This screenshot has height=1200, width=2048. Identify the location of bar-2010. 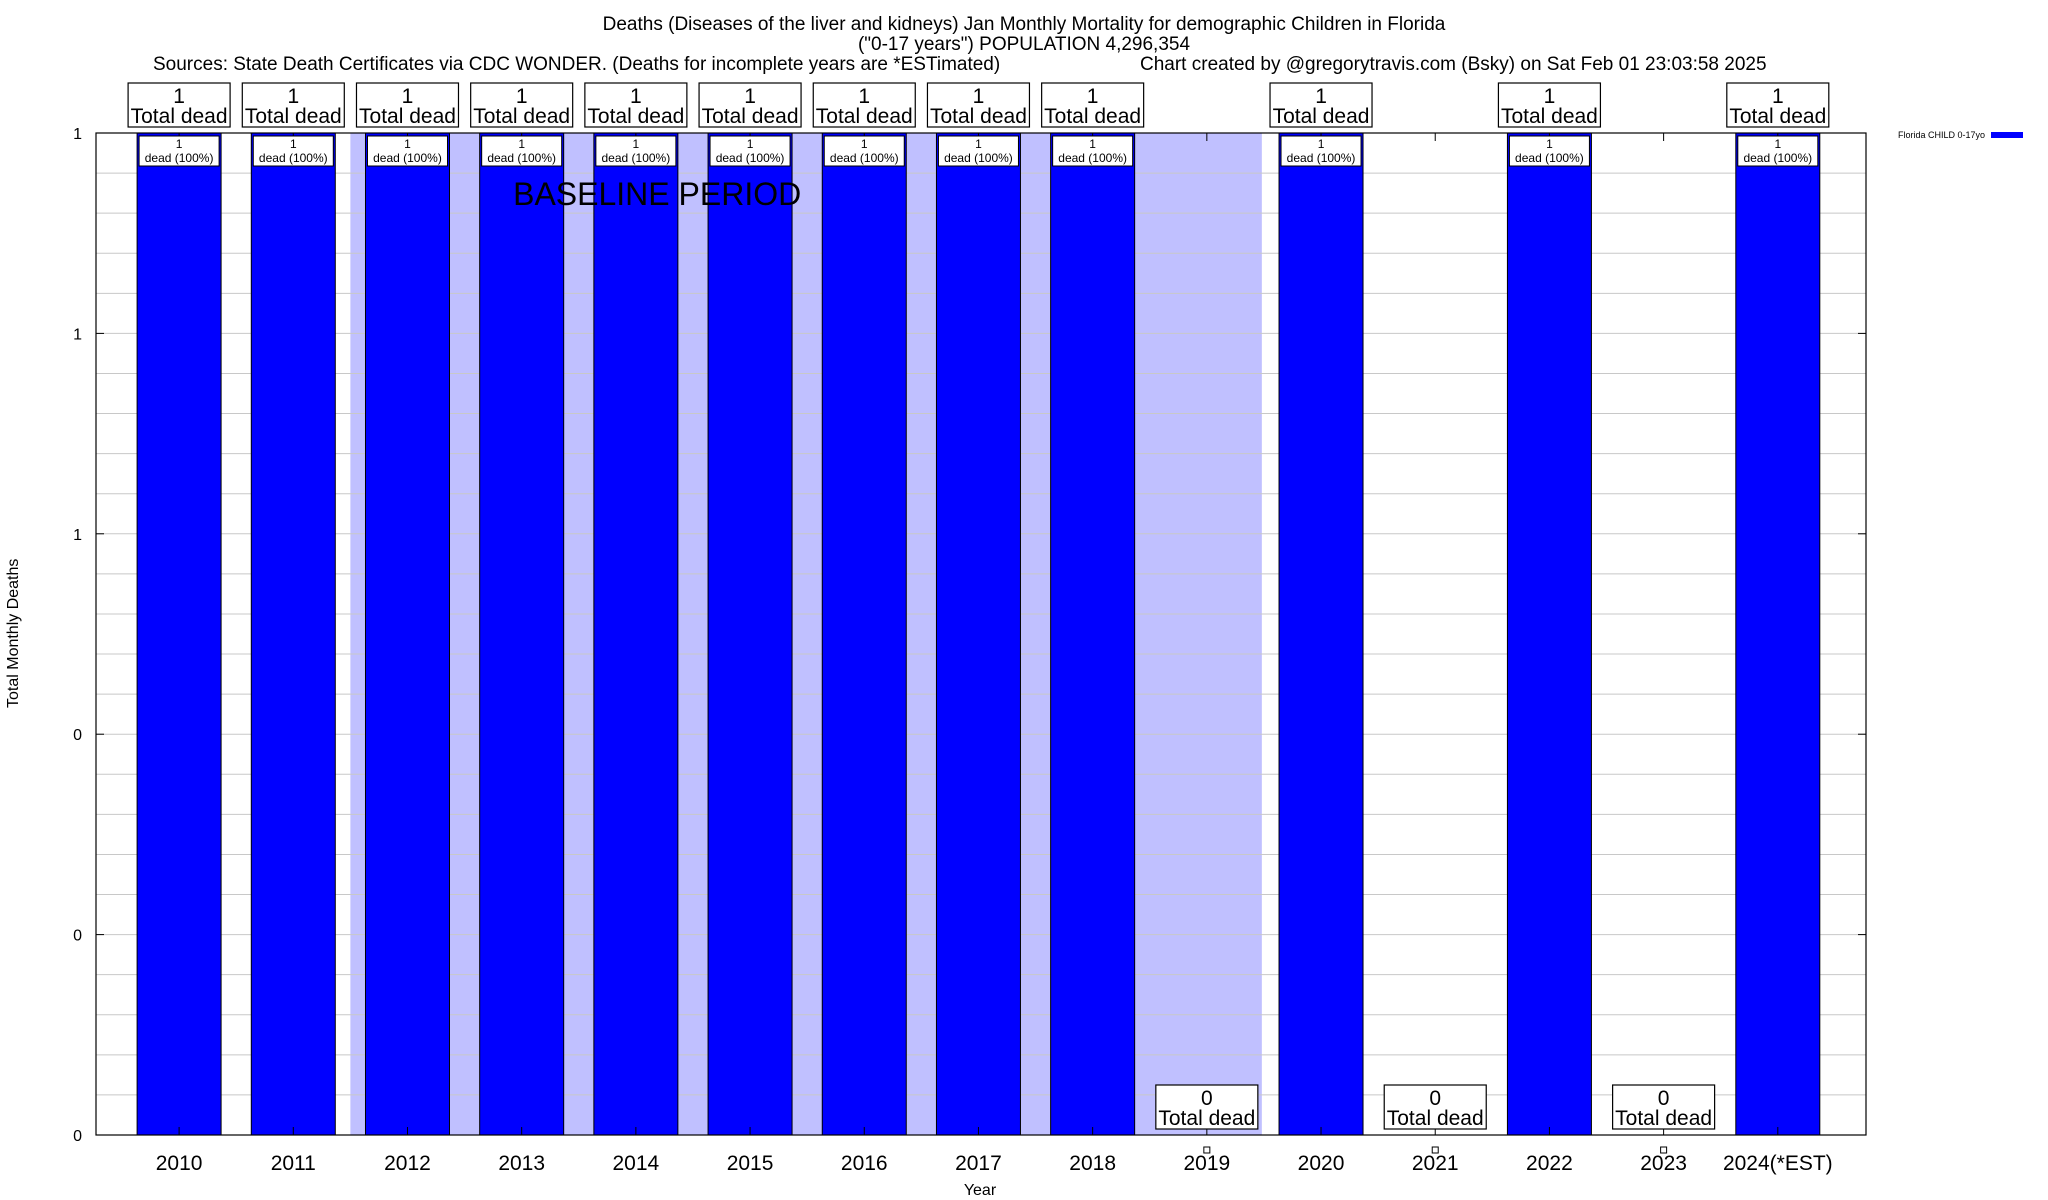
(179, 634).